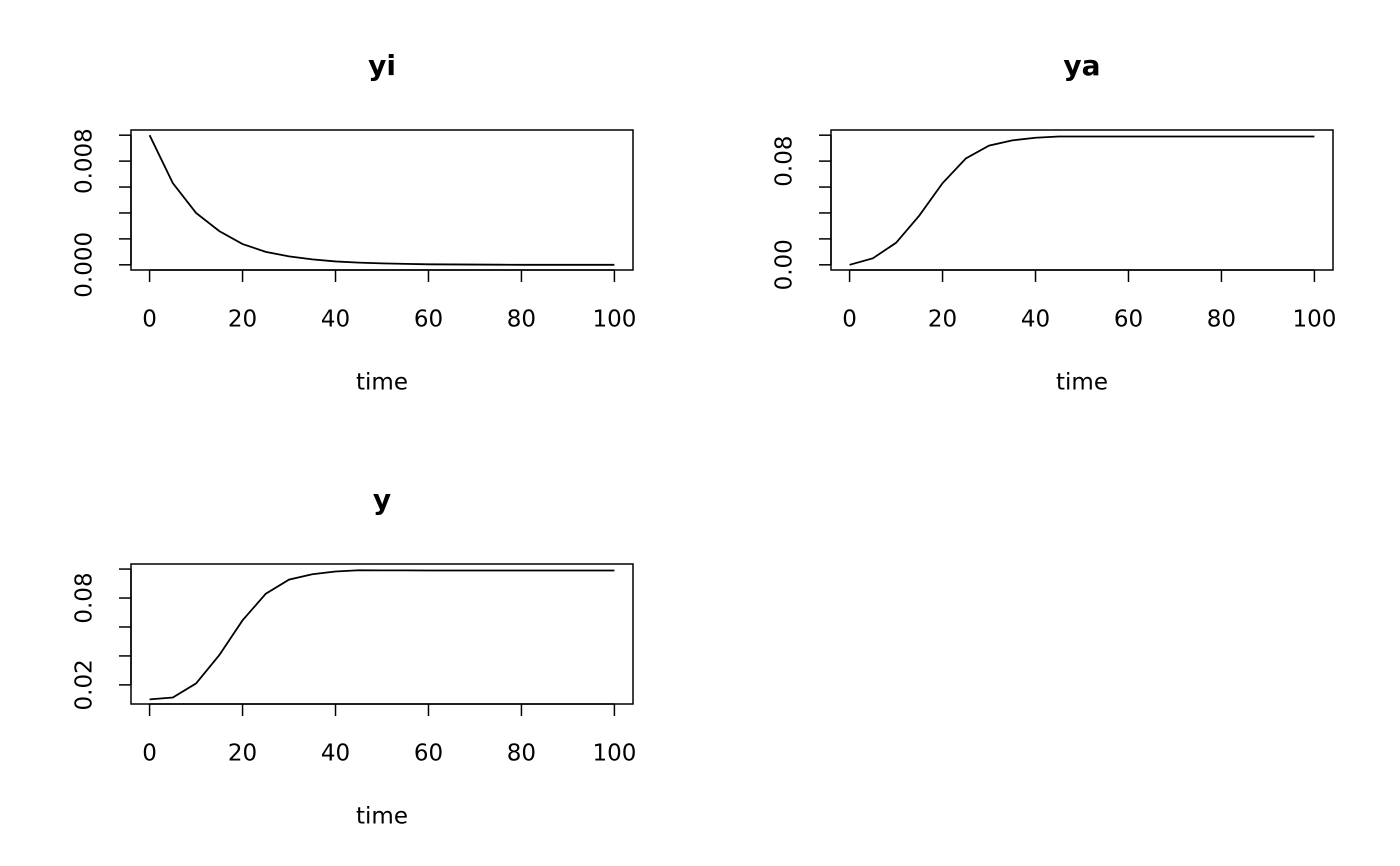  Describe the element at coordinates (85, 265) in the screenshot. I see `y-tick-label: 0.000` at that location.